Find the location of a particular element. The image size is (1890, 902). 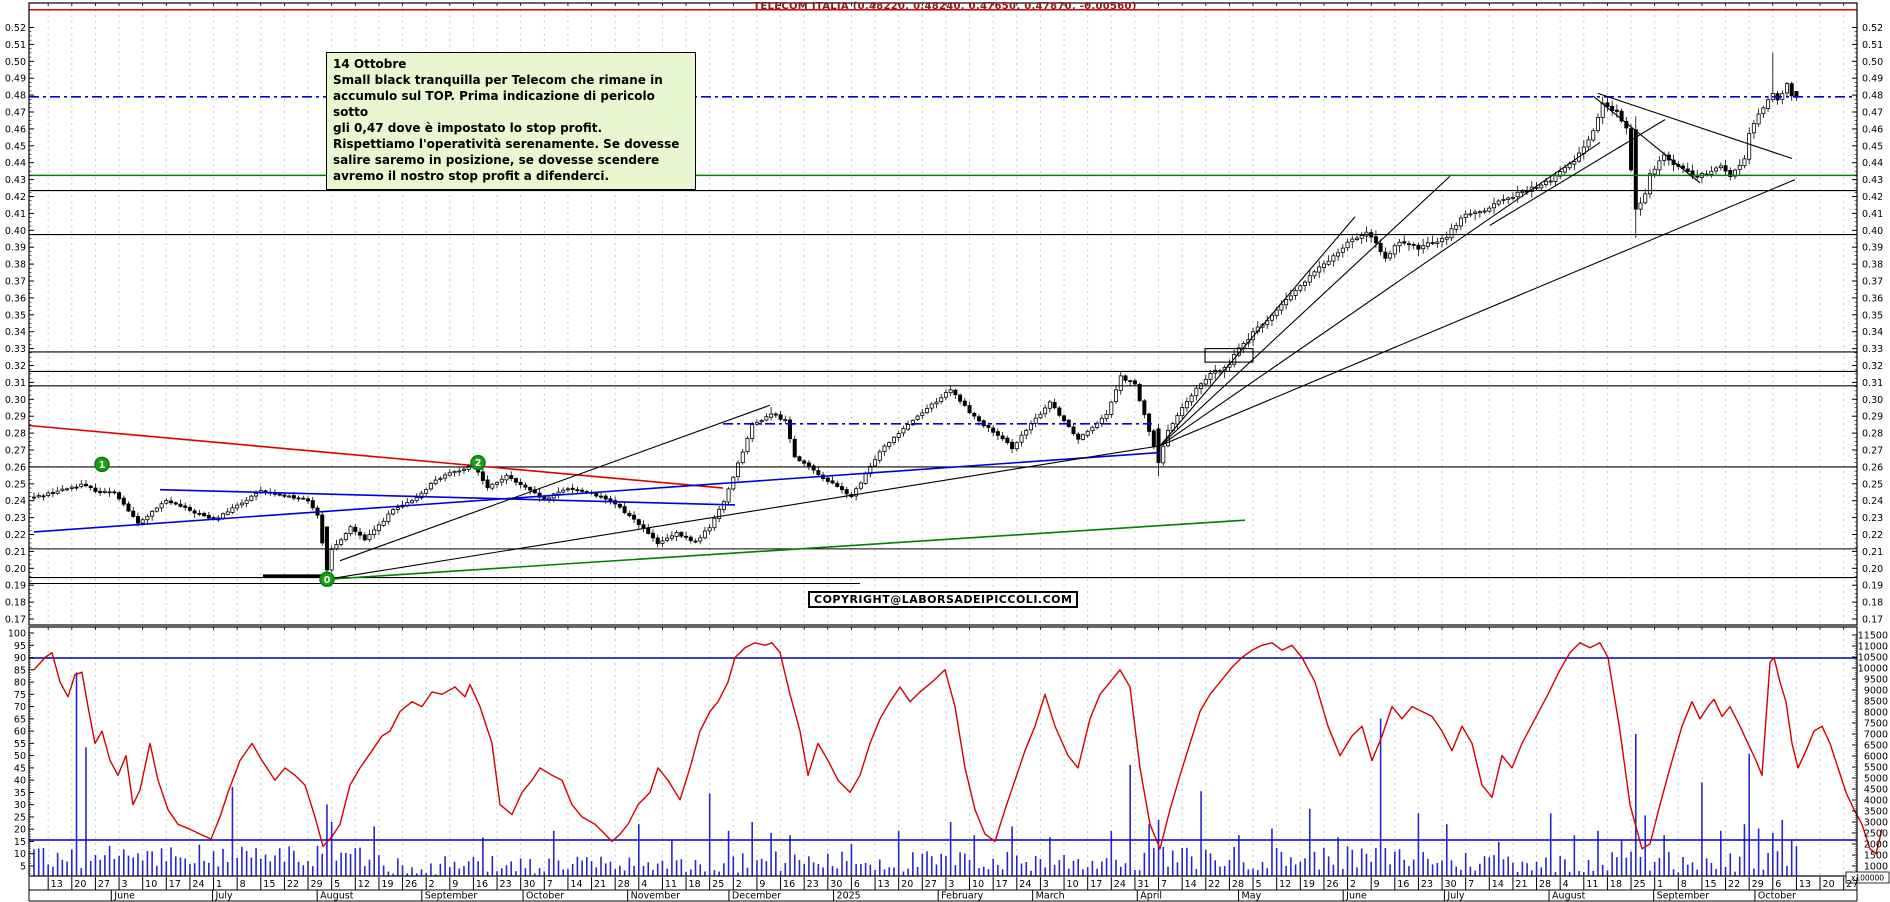

svg-text: 1500 is located at coordinates (1876, 856).